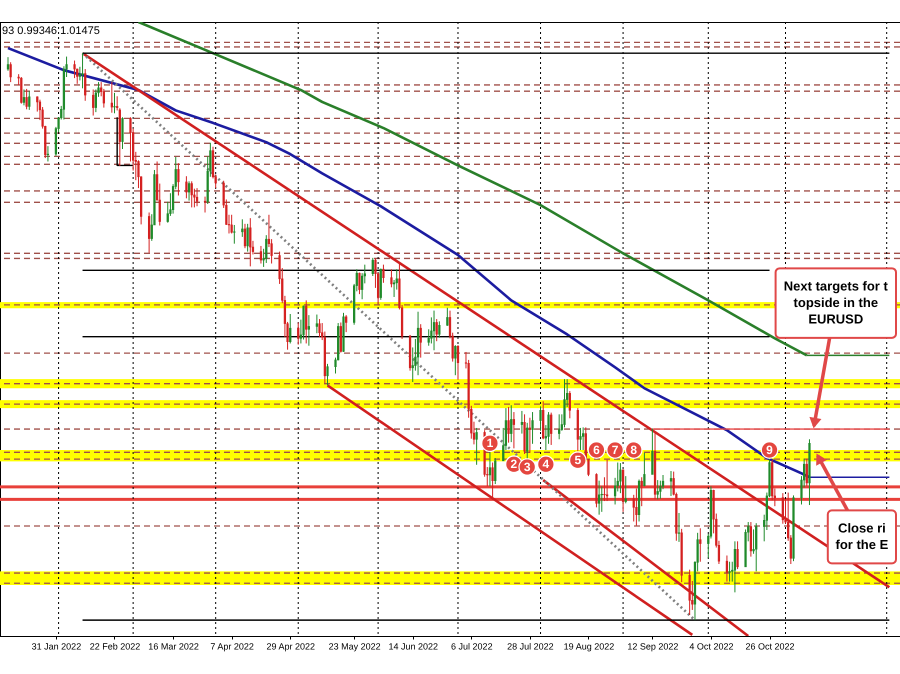 This screenshot has height=674, width=900. I want to click on x-tick-label: 16 Mar 2022, so click(173, 647).